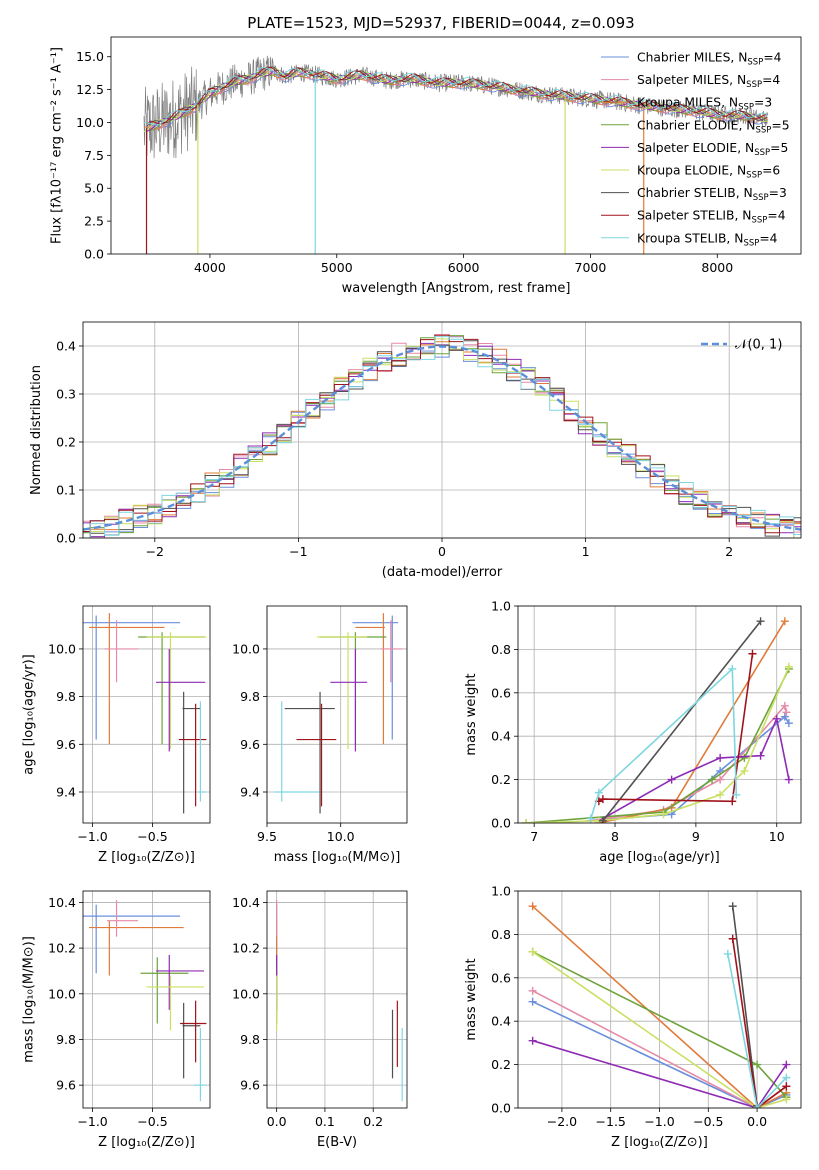 This screenshot has width=819, height=1170. I want to click on gaussian-curve, so click(442, 438).